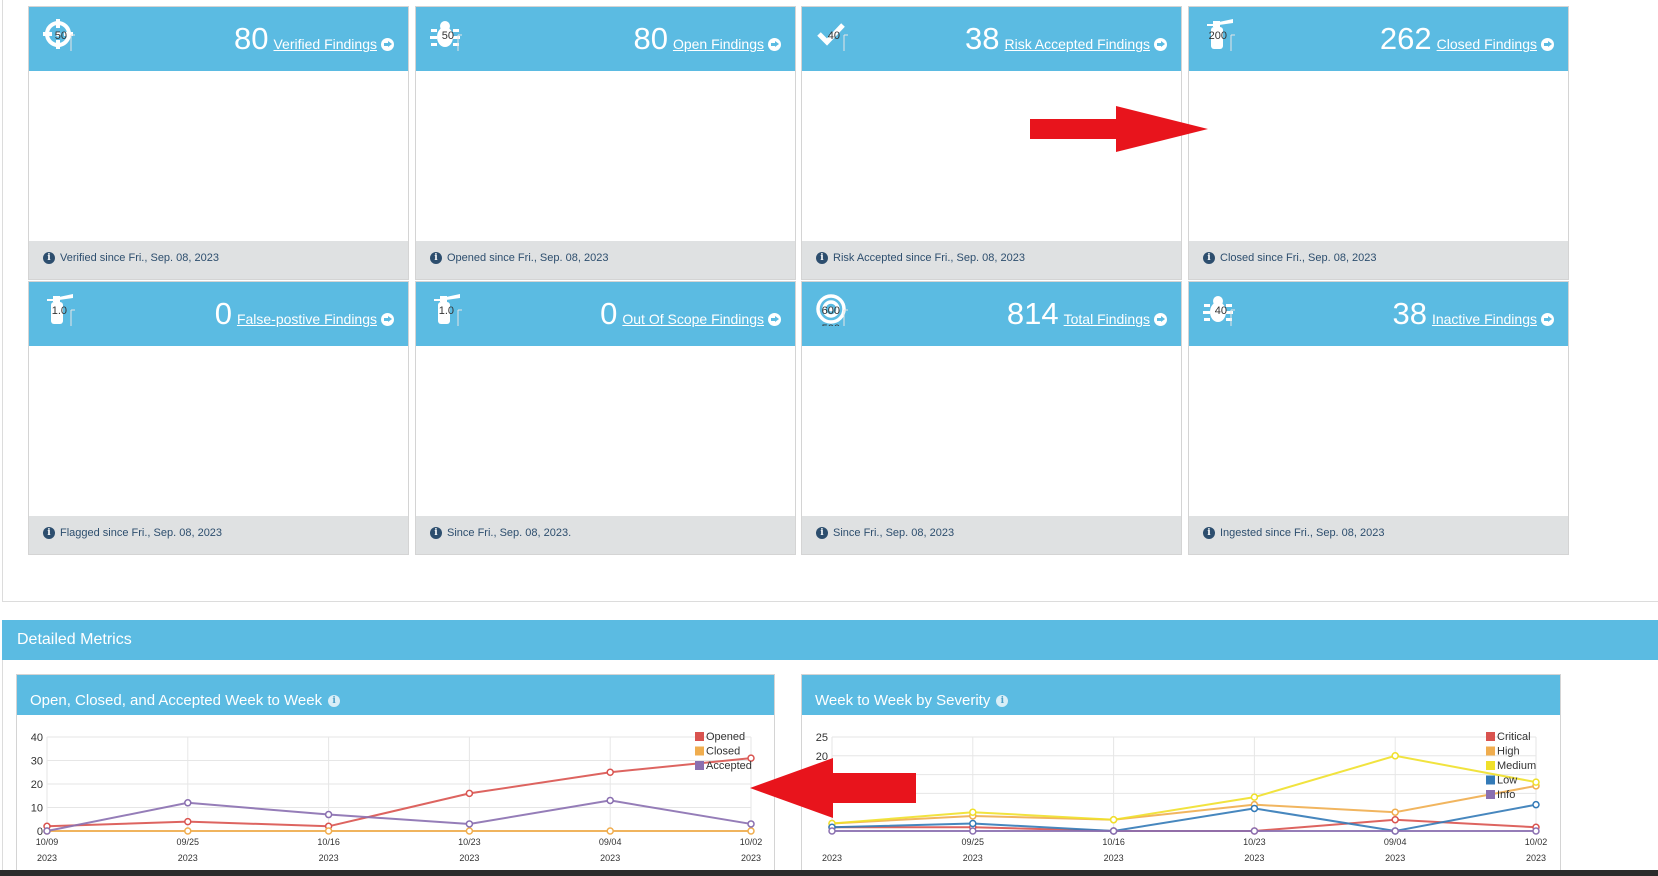 Image resolution: width=1658 pixels, height=876 pixels. I want to click on x-tick-label: 09/04, so click(610, 842).